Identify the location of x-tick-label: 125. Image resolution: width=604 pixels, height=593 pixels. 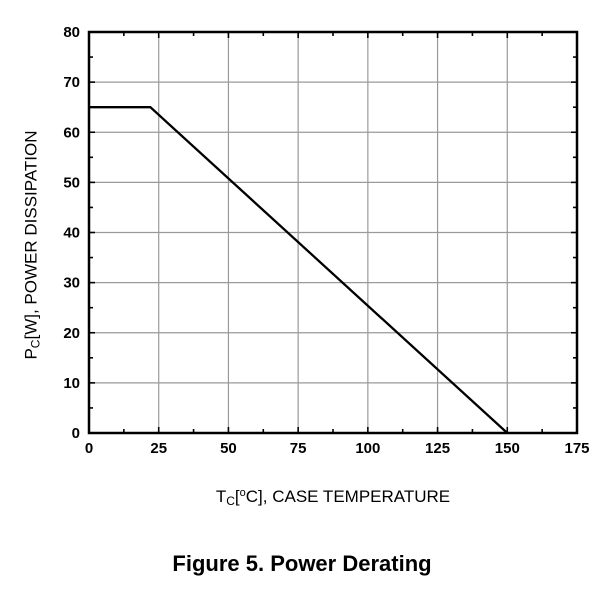
(437, 448).